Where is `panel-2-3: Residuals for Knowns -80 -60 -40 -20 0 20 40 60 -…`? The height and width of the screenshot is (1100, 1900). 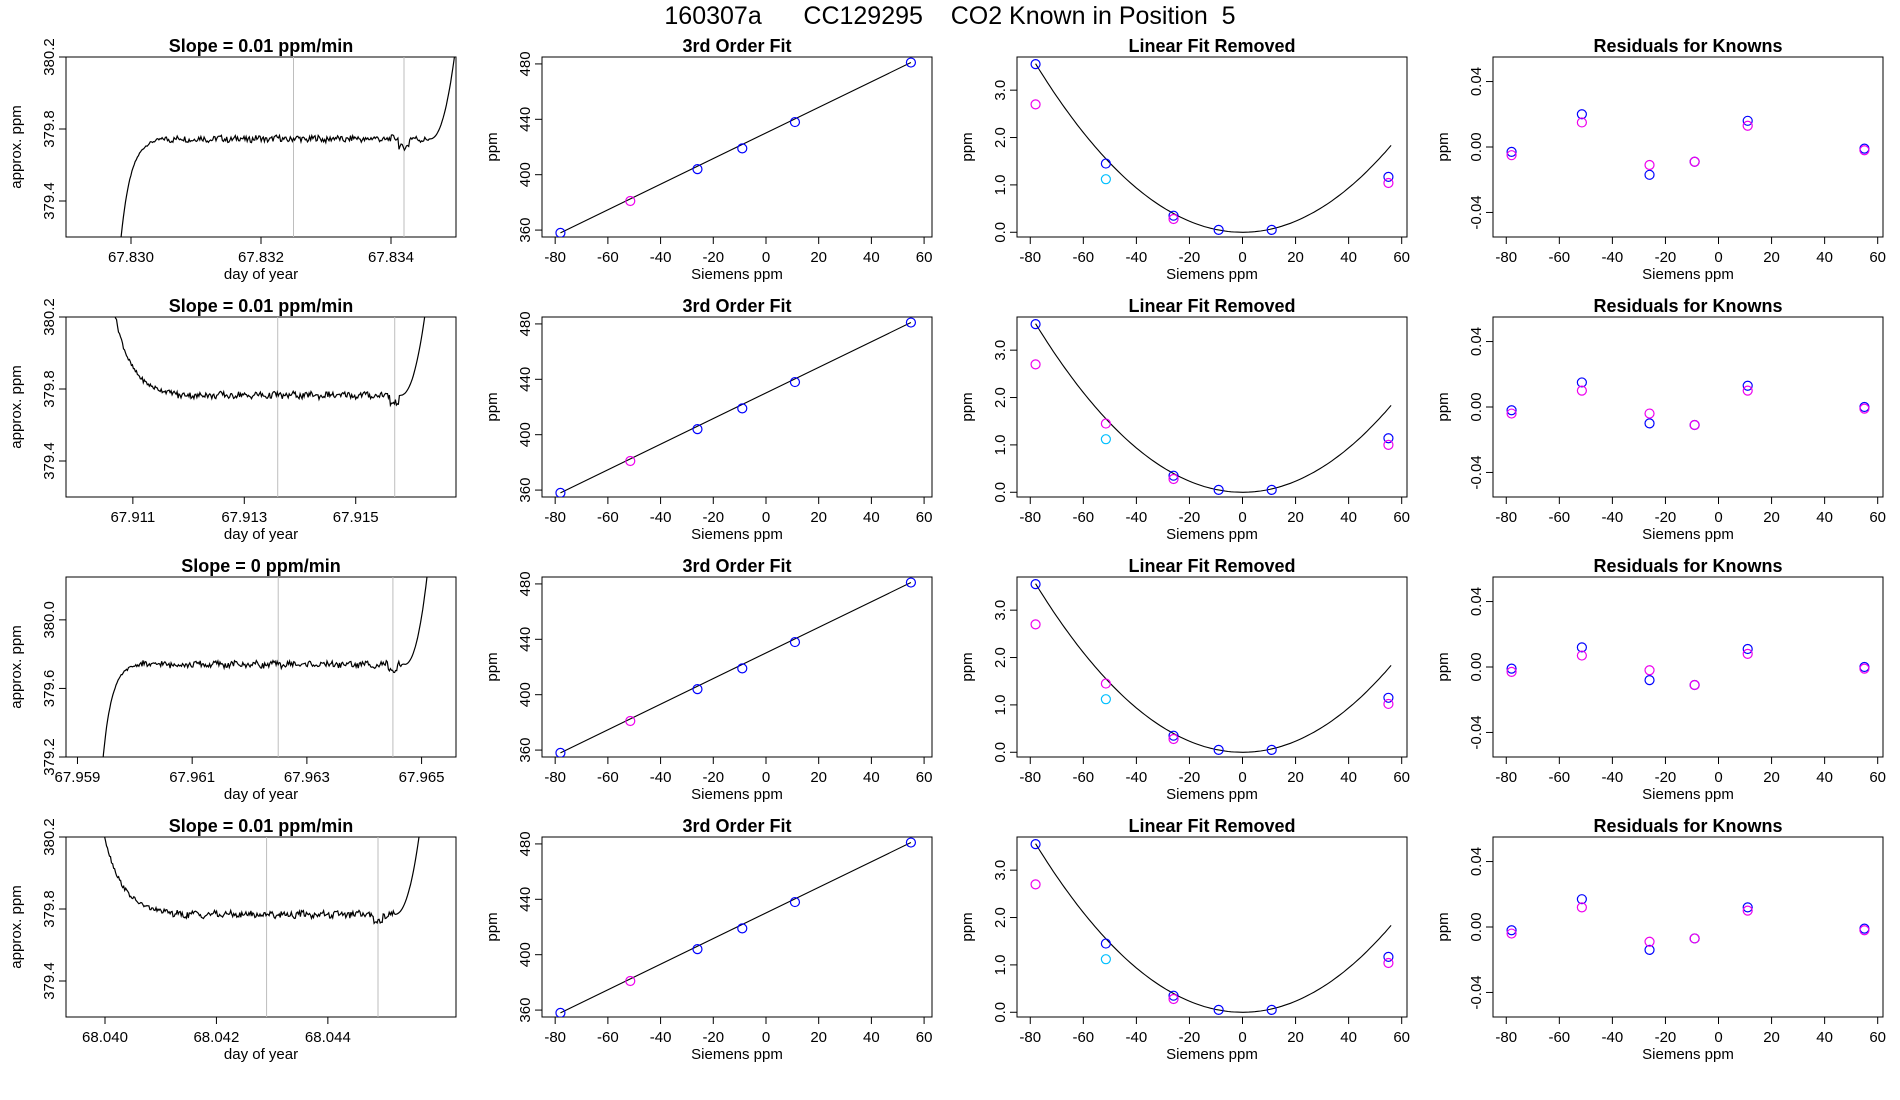
panel-2-3: Residuals for Knowns -80 -60 -40 -20 0 20 40 60 -… is located at coordinates (1660, 679).